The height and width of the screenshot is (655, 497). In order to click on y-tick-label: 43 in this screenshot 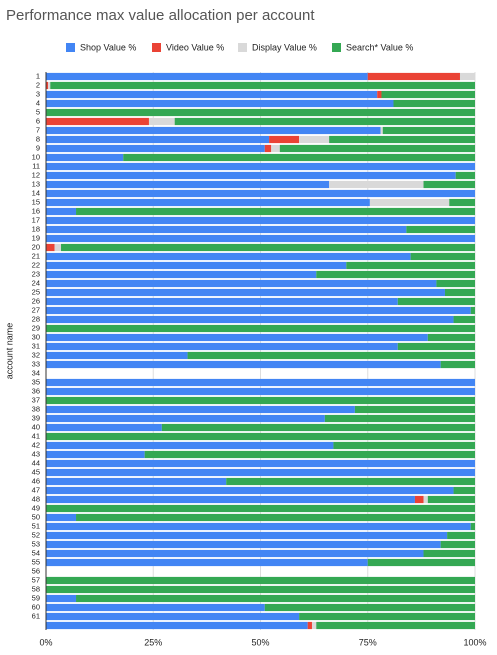, I will do `click(36, 453)`.